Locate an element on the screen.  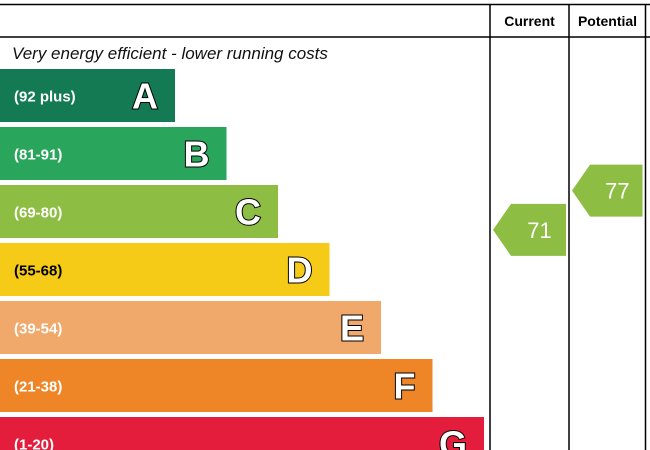
header-potential: Potential is located at coordinates (607, 21).